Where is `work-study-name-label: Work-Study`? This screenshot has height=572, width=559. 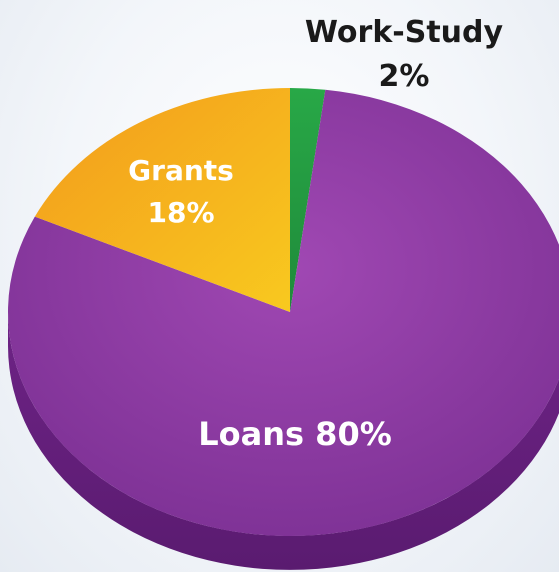 work-study-name-label: Work-Study is located at coordinates (404, 32).